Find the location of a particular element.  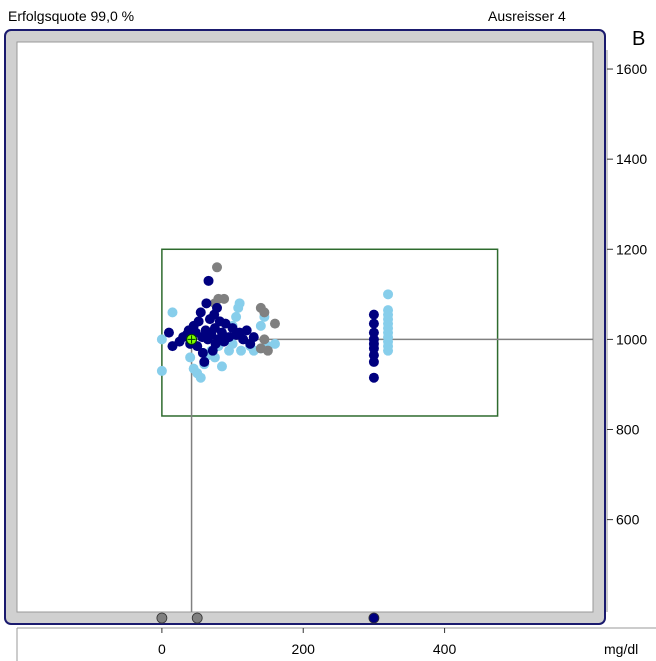

y-tick-label: 1000 is located at coordinates (631, 339).